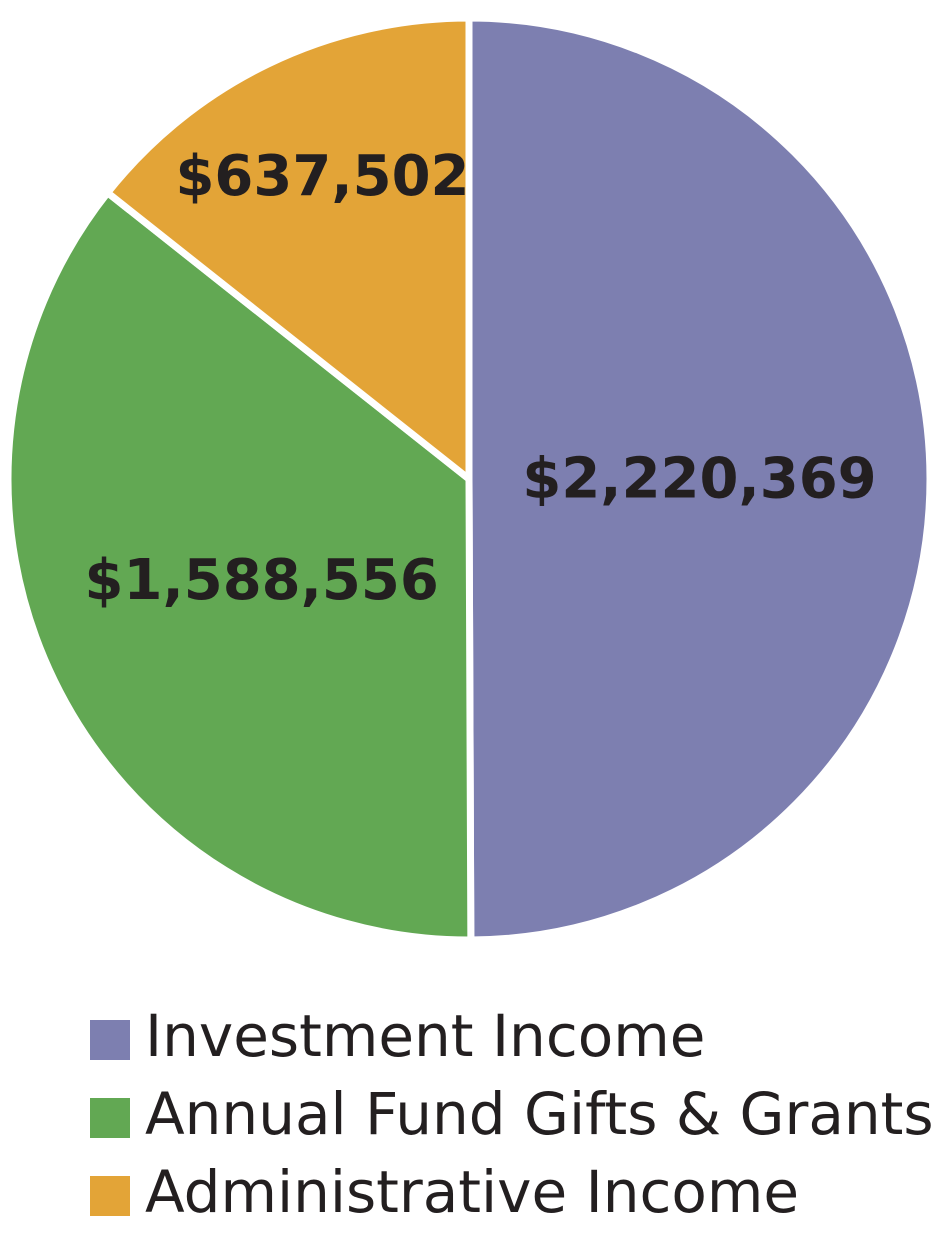  I want to click on value-label: $637,502, so click(322, 176).